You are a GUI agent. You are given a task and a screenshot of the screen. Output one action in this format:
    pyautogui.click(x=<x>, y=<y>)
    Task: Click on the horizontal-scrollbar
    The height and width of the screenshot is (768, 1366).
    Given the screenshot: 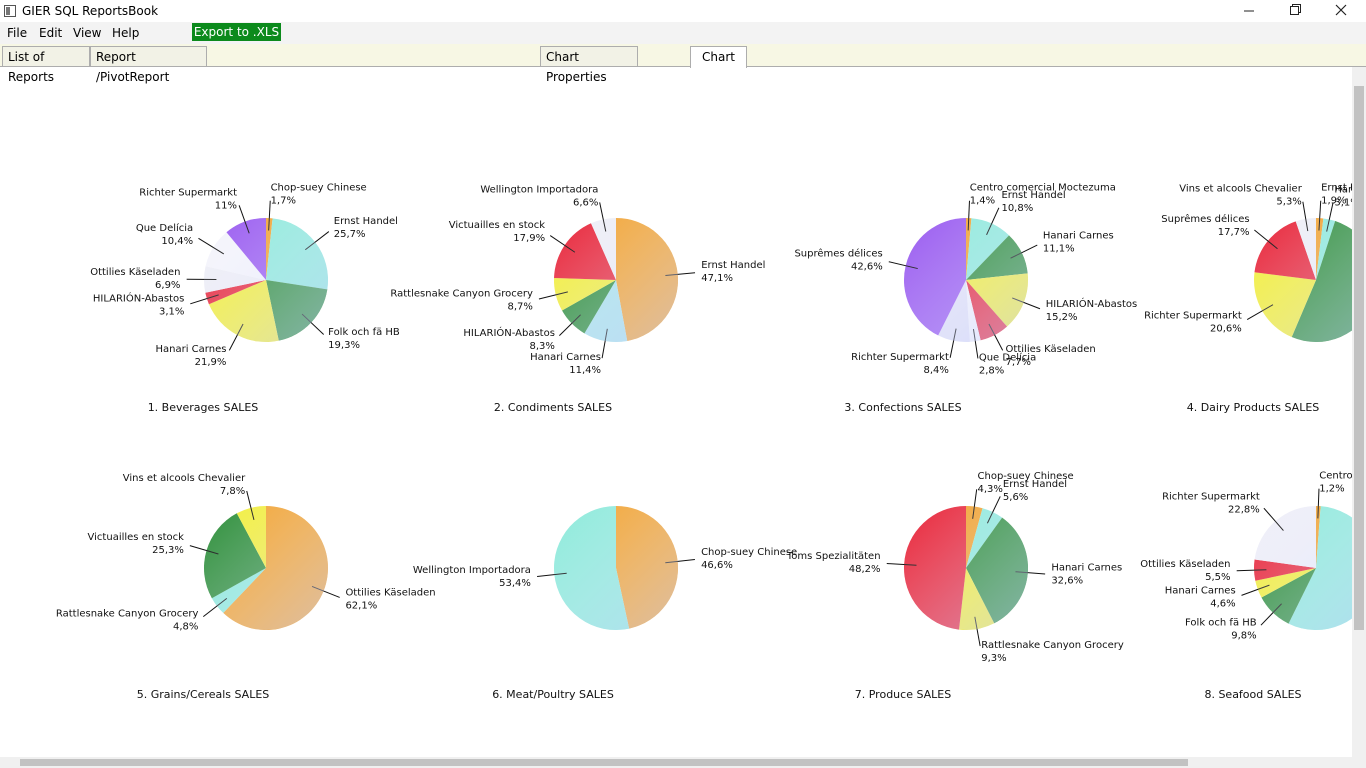 What is the action you would take?
    pyautogui.click(x=683, y=762)
    